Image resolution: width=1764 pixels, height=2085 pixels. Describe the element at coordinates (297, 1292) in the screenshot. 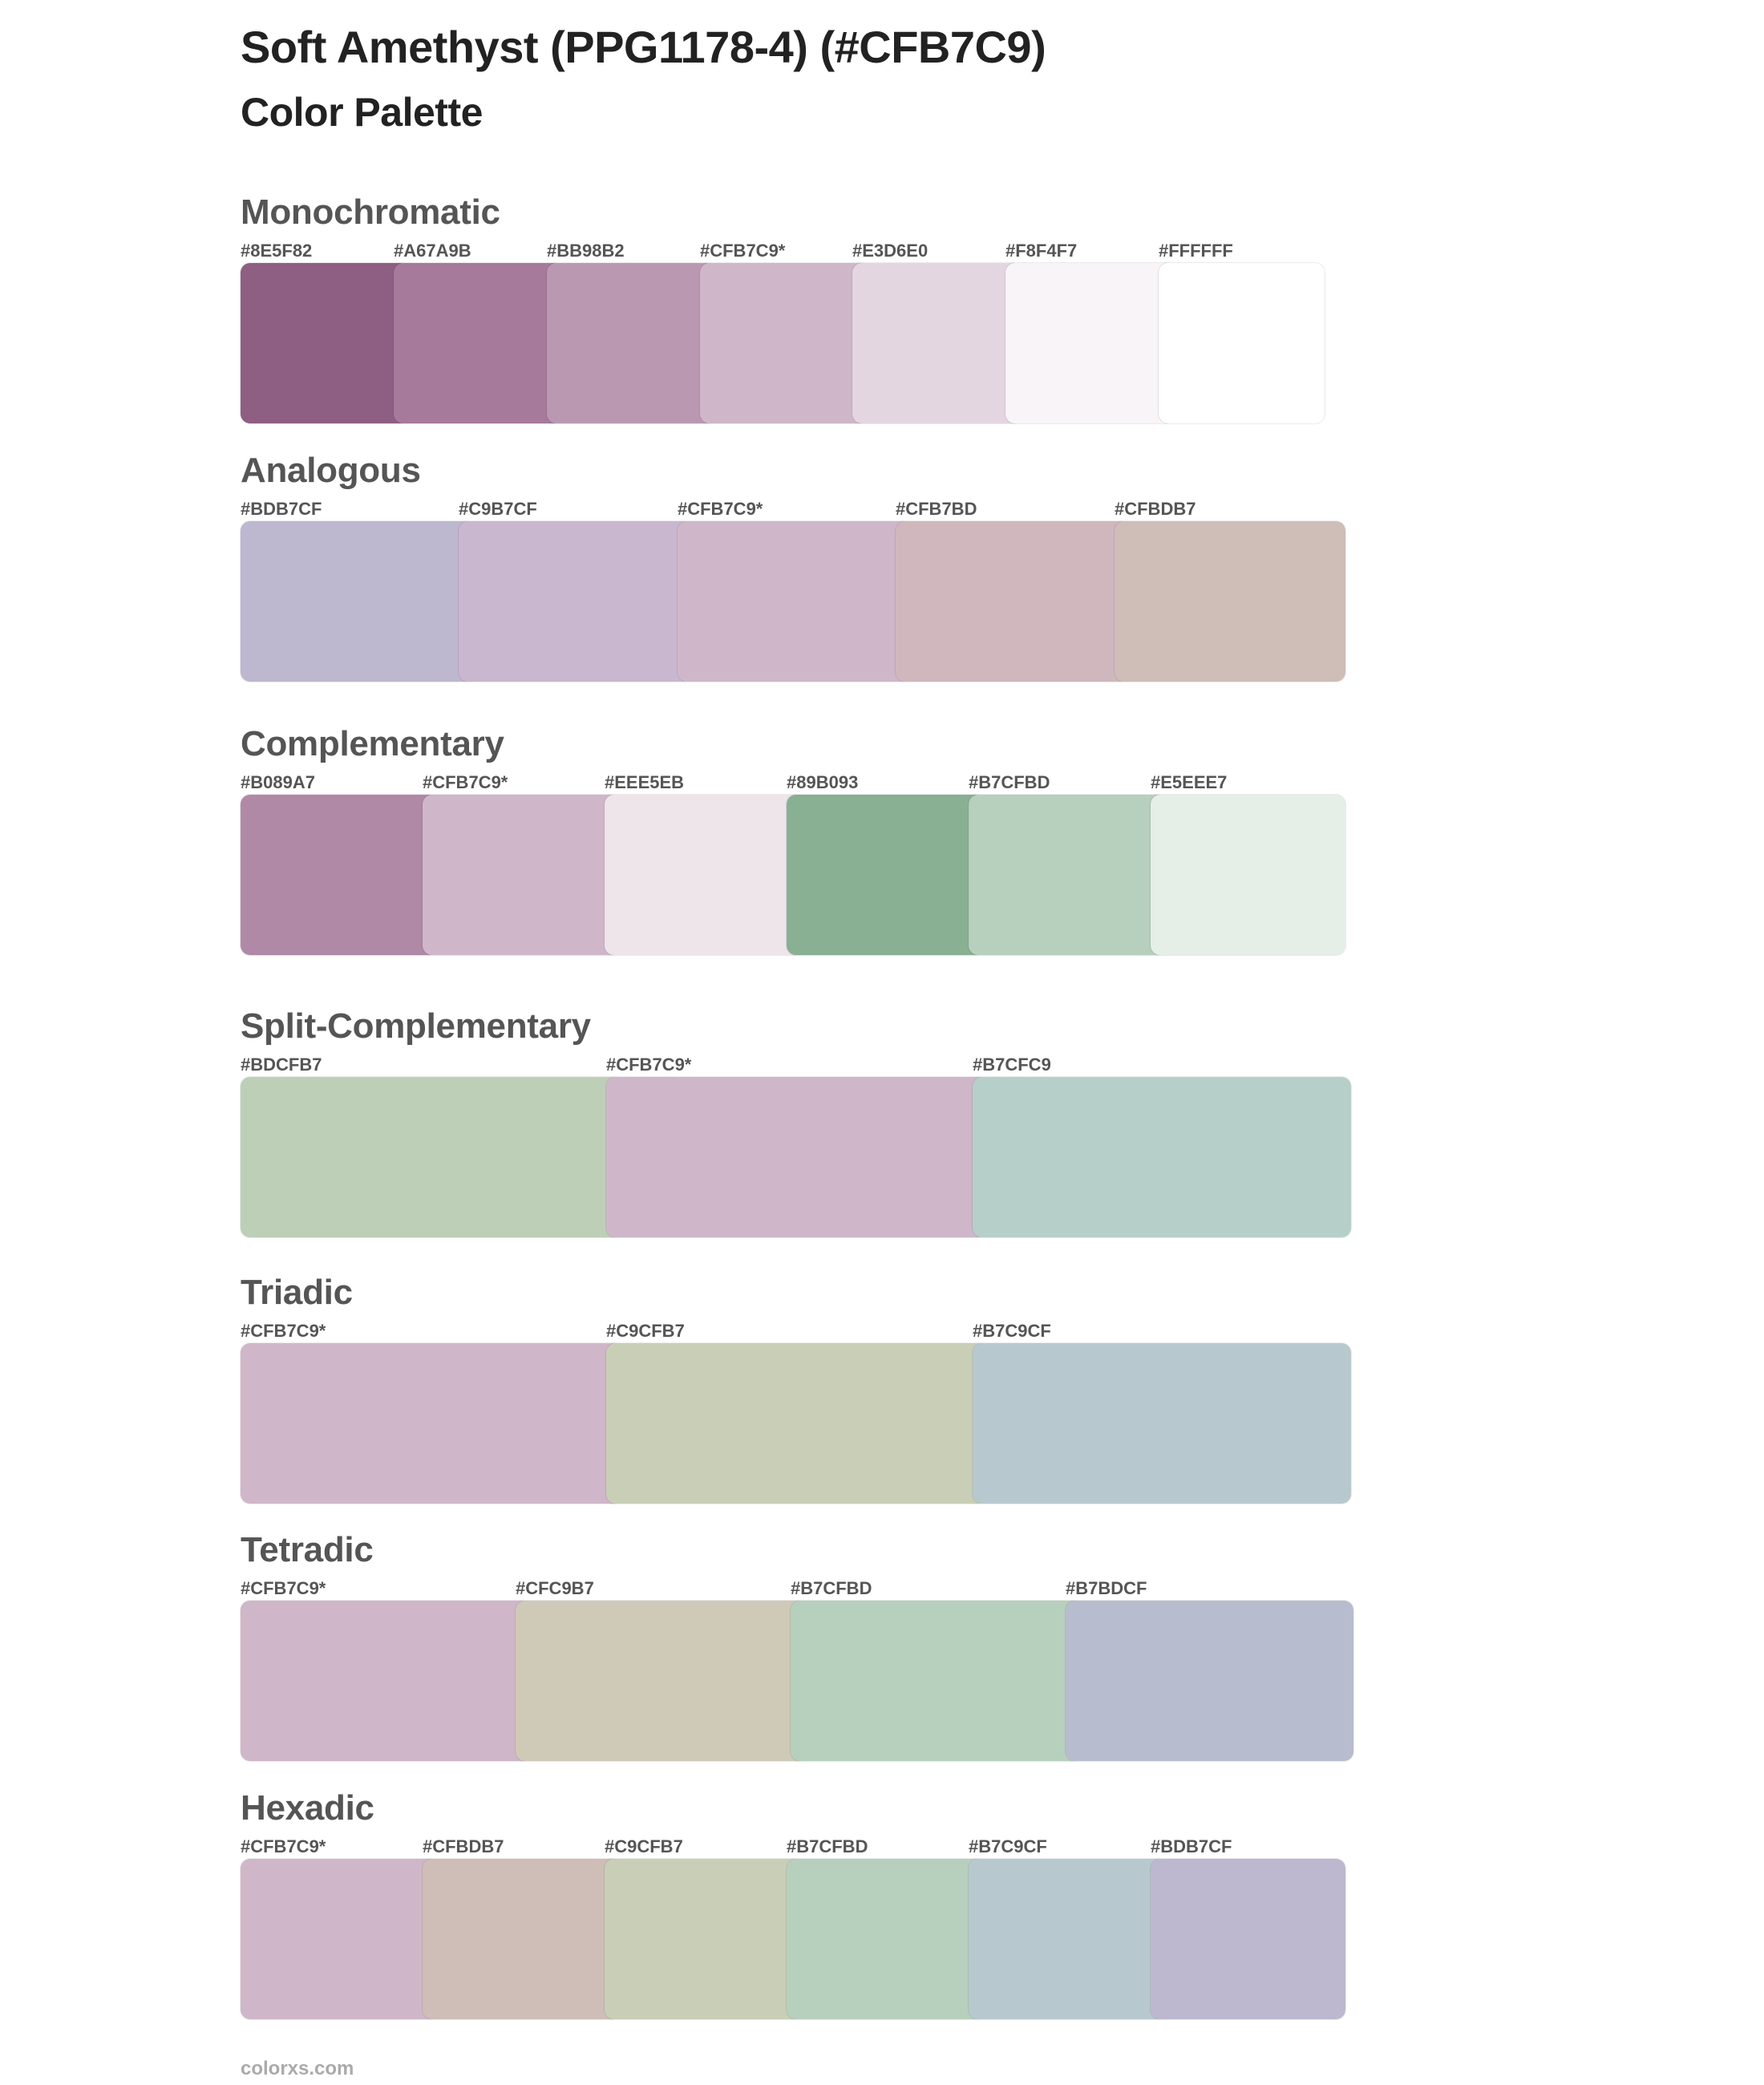

I see `section-heading: Triadic` at that location.